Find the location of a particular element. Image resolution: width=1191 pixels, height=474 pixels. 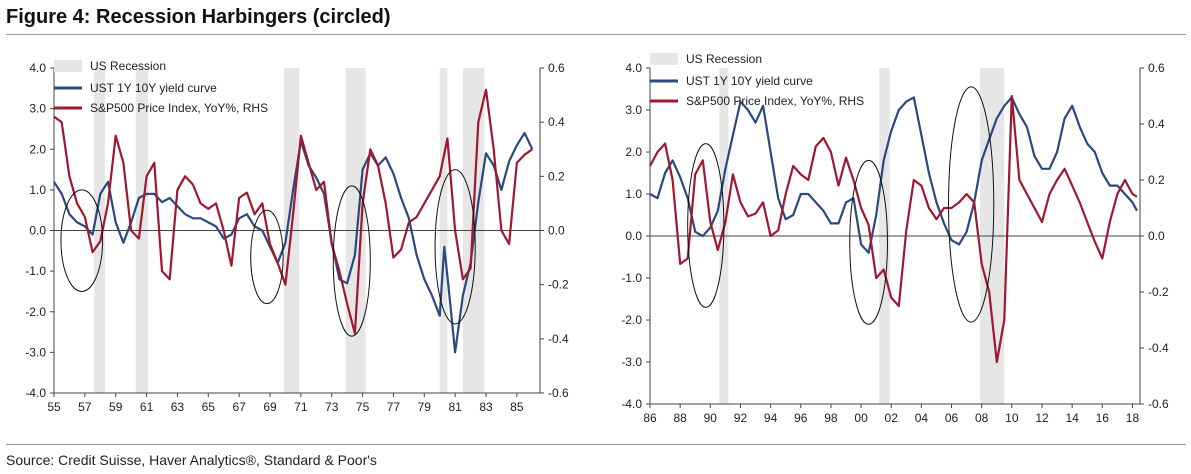

left-x-tick-label: 81 is located at coordinates (455, 407).